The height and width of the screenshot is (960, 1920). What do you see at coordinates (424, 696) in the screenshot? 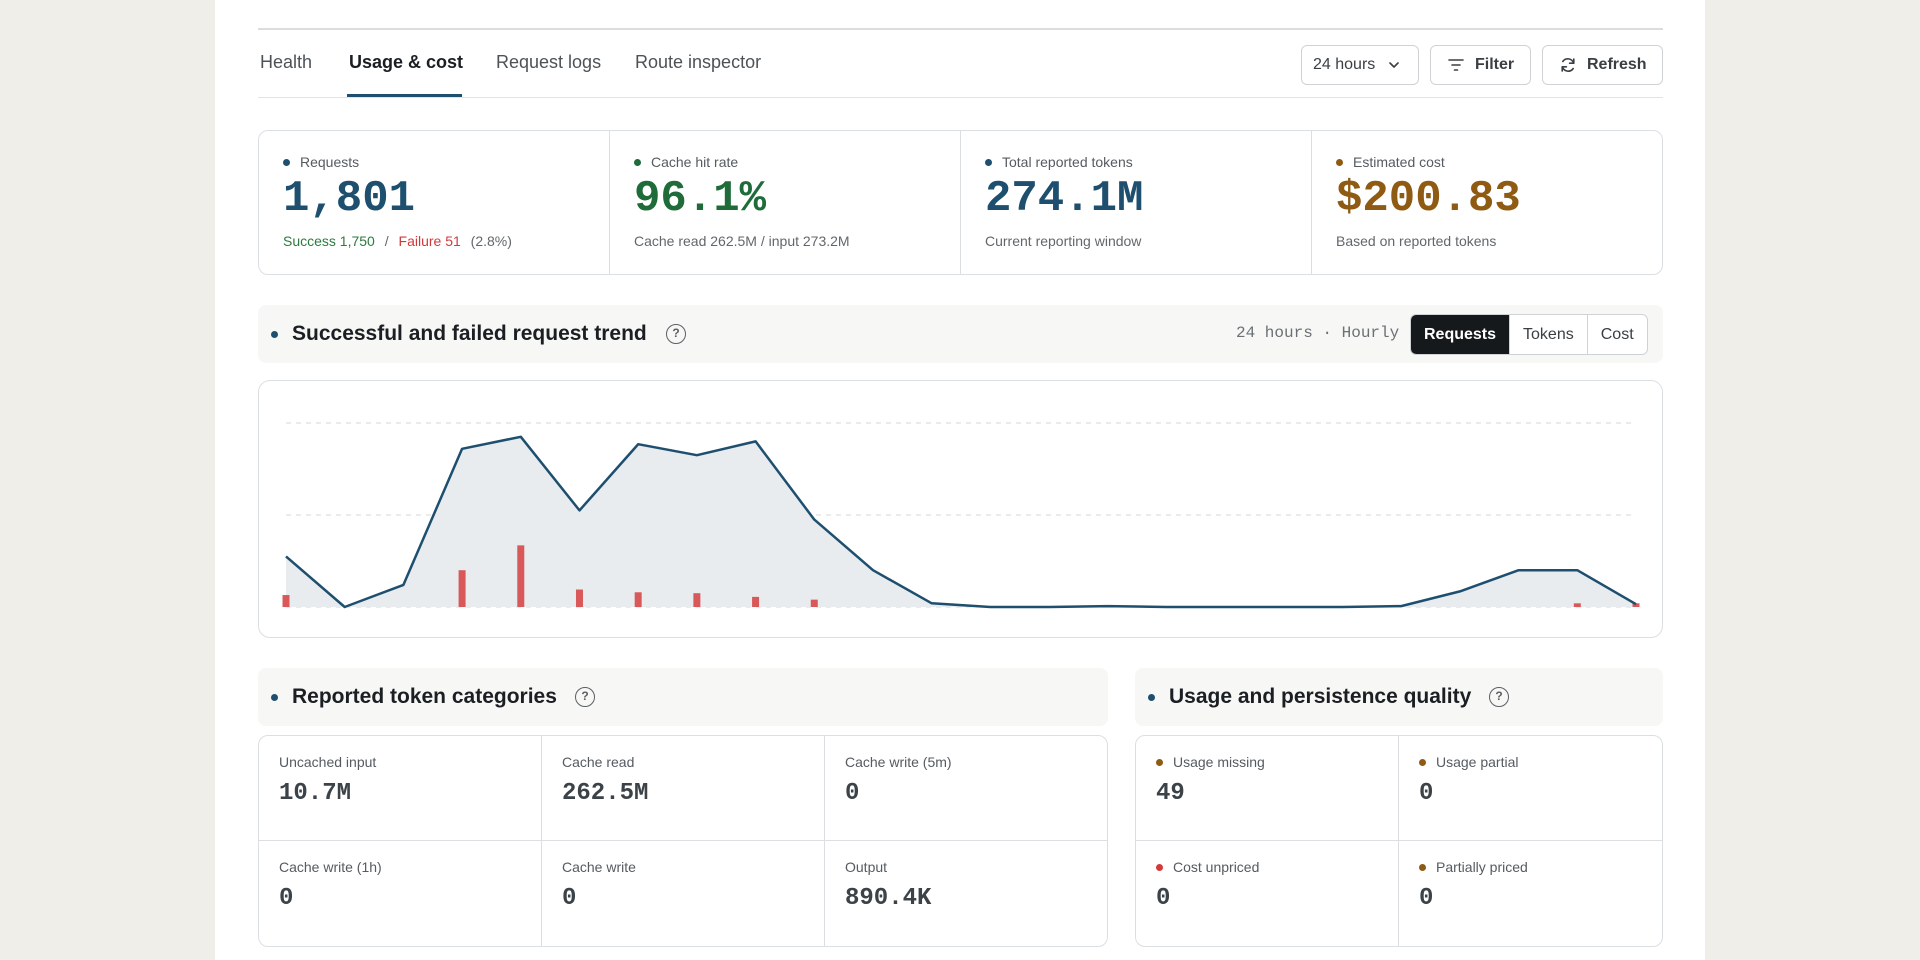
I see `token-categories-title: Reported token categories` at bounding box center [424, 696].